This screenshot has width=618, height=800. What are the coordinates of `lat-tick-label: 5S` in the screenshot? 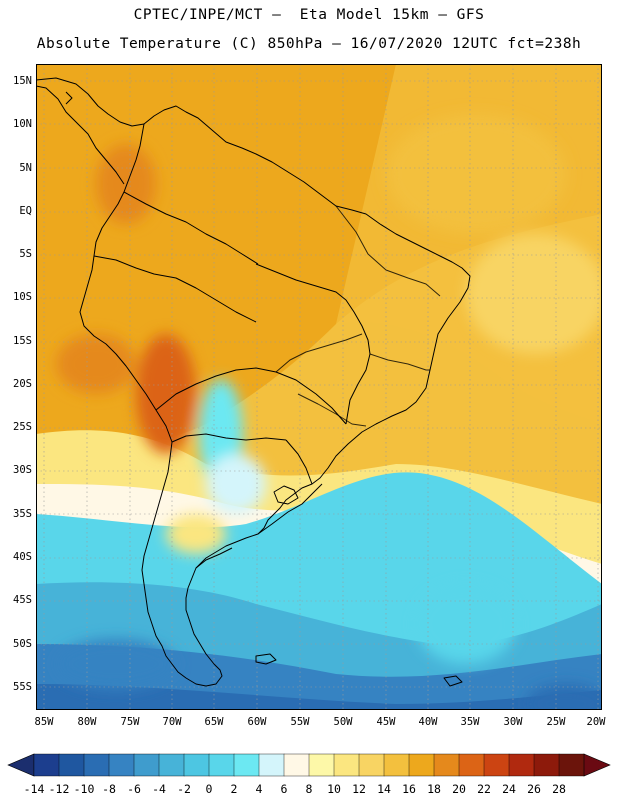 It's located at (25, 254).